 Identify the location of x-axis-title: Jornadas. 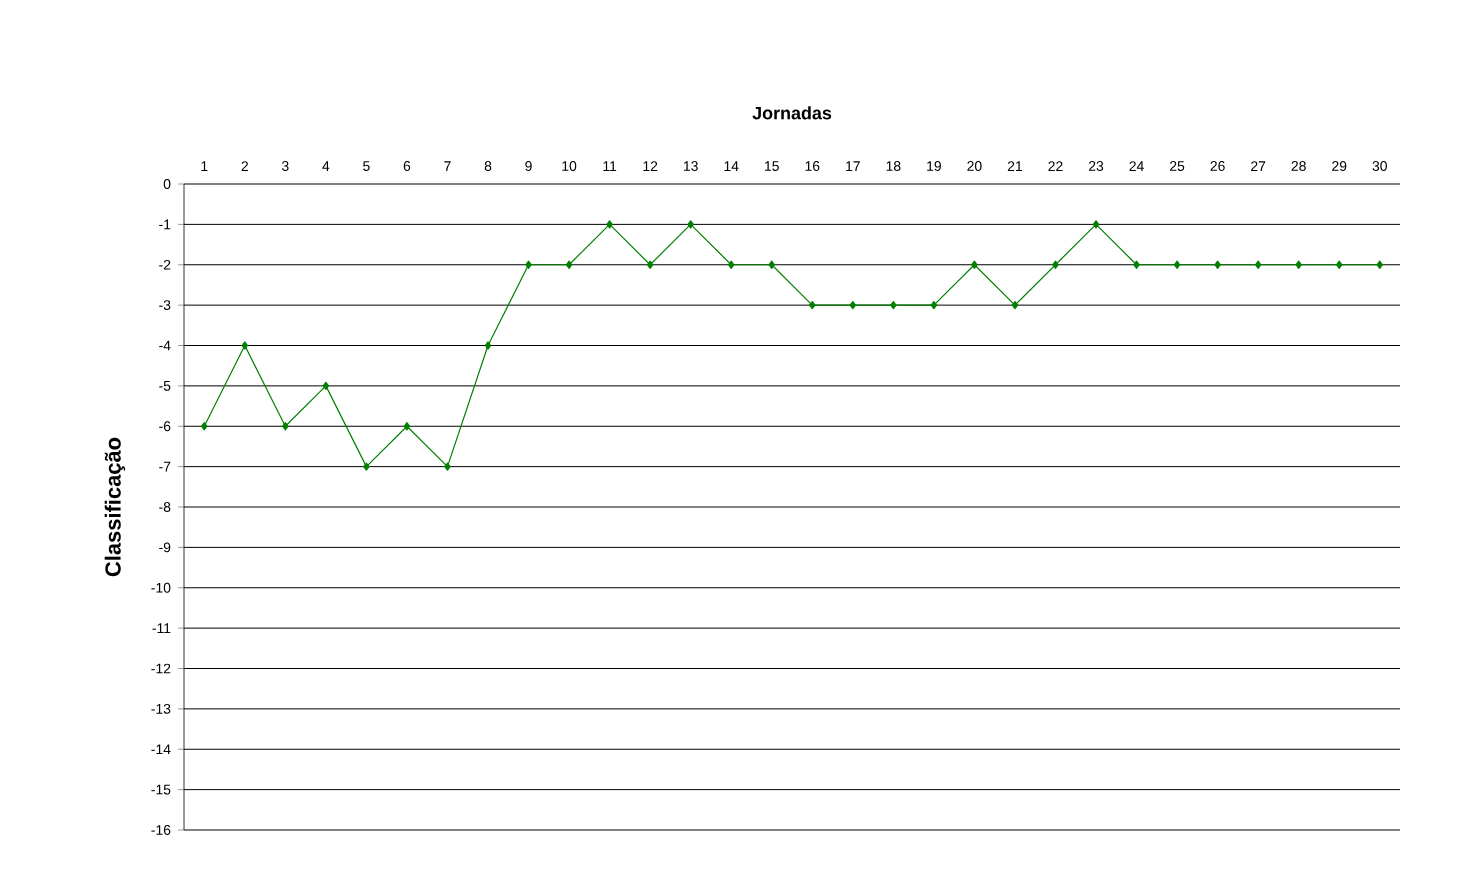
(792, 113).